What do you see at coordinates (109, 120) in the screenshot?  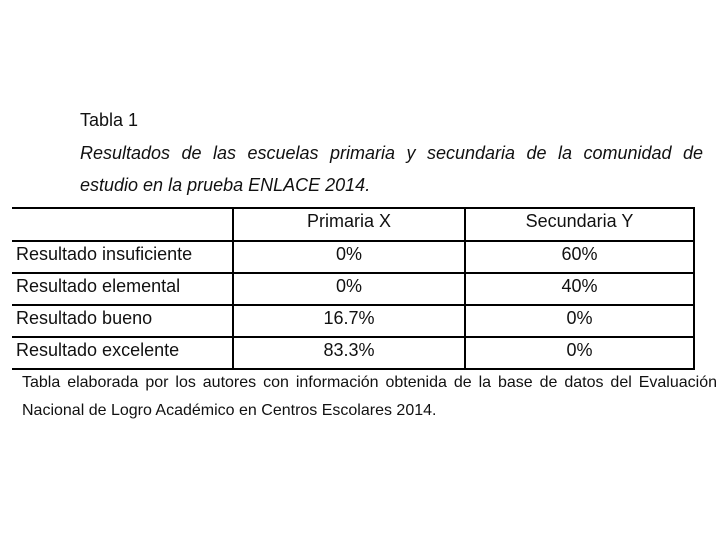 I see `table-number-label: Tabla 1` at bounding box center [109, 120].